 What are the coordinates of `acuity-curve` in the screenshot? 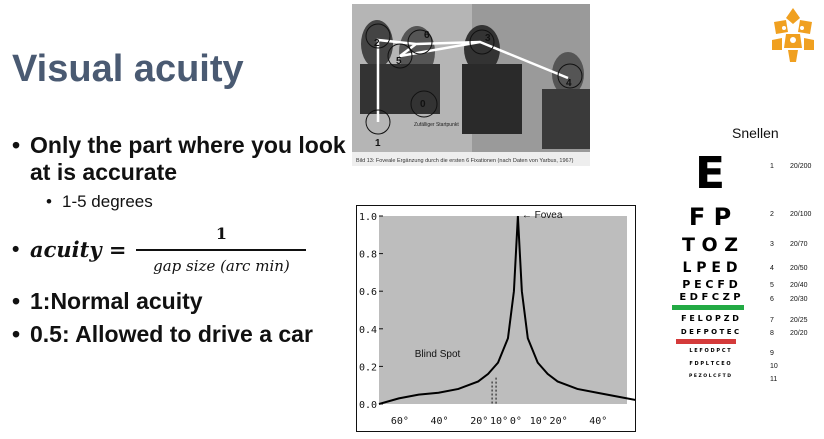 It's located at (508, 310).